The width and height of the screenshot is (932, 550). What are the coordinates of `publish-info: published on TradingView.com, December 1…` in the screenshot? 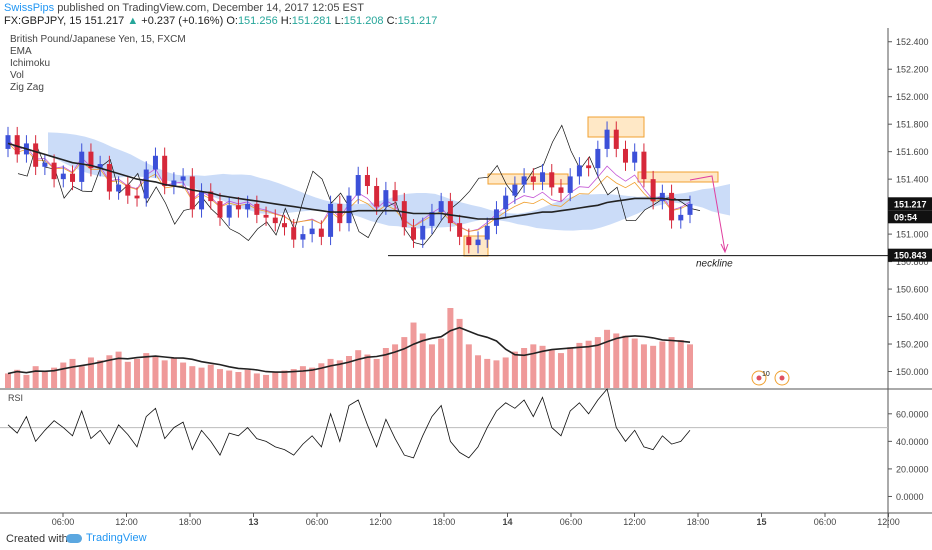 It's located at (210, 8).